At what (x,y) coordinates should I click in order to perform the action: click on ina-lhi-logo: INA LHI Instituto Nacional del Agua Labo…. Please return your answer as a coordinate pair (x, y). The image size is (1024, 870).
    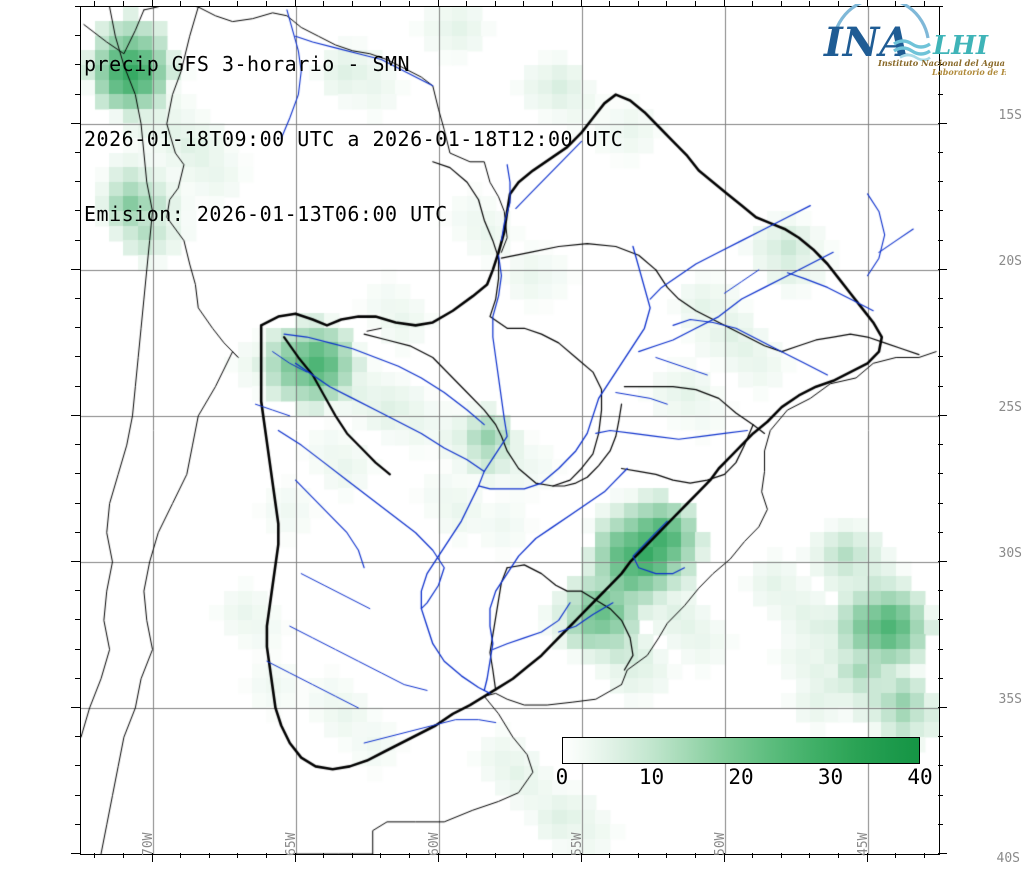
    Looking at the image, I should click on (922, 39).